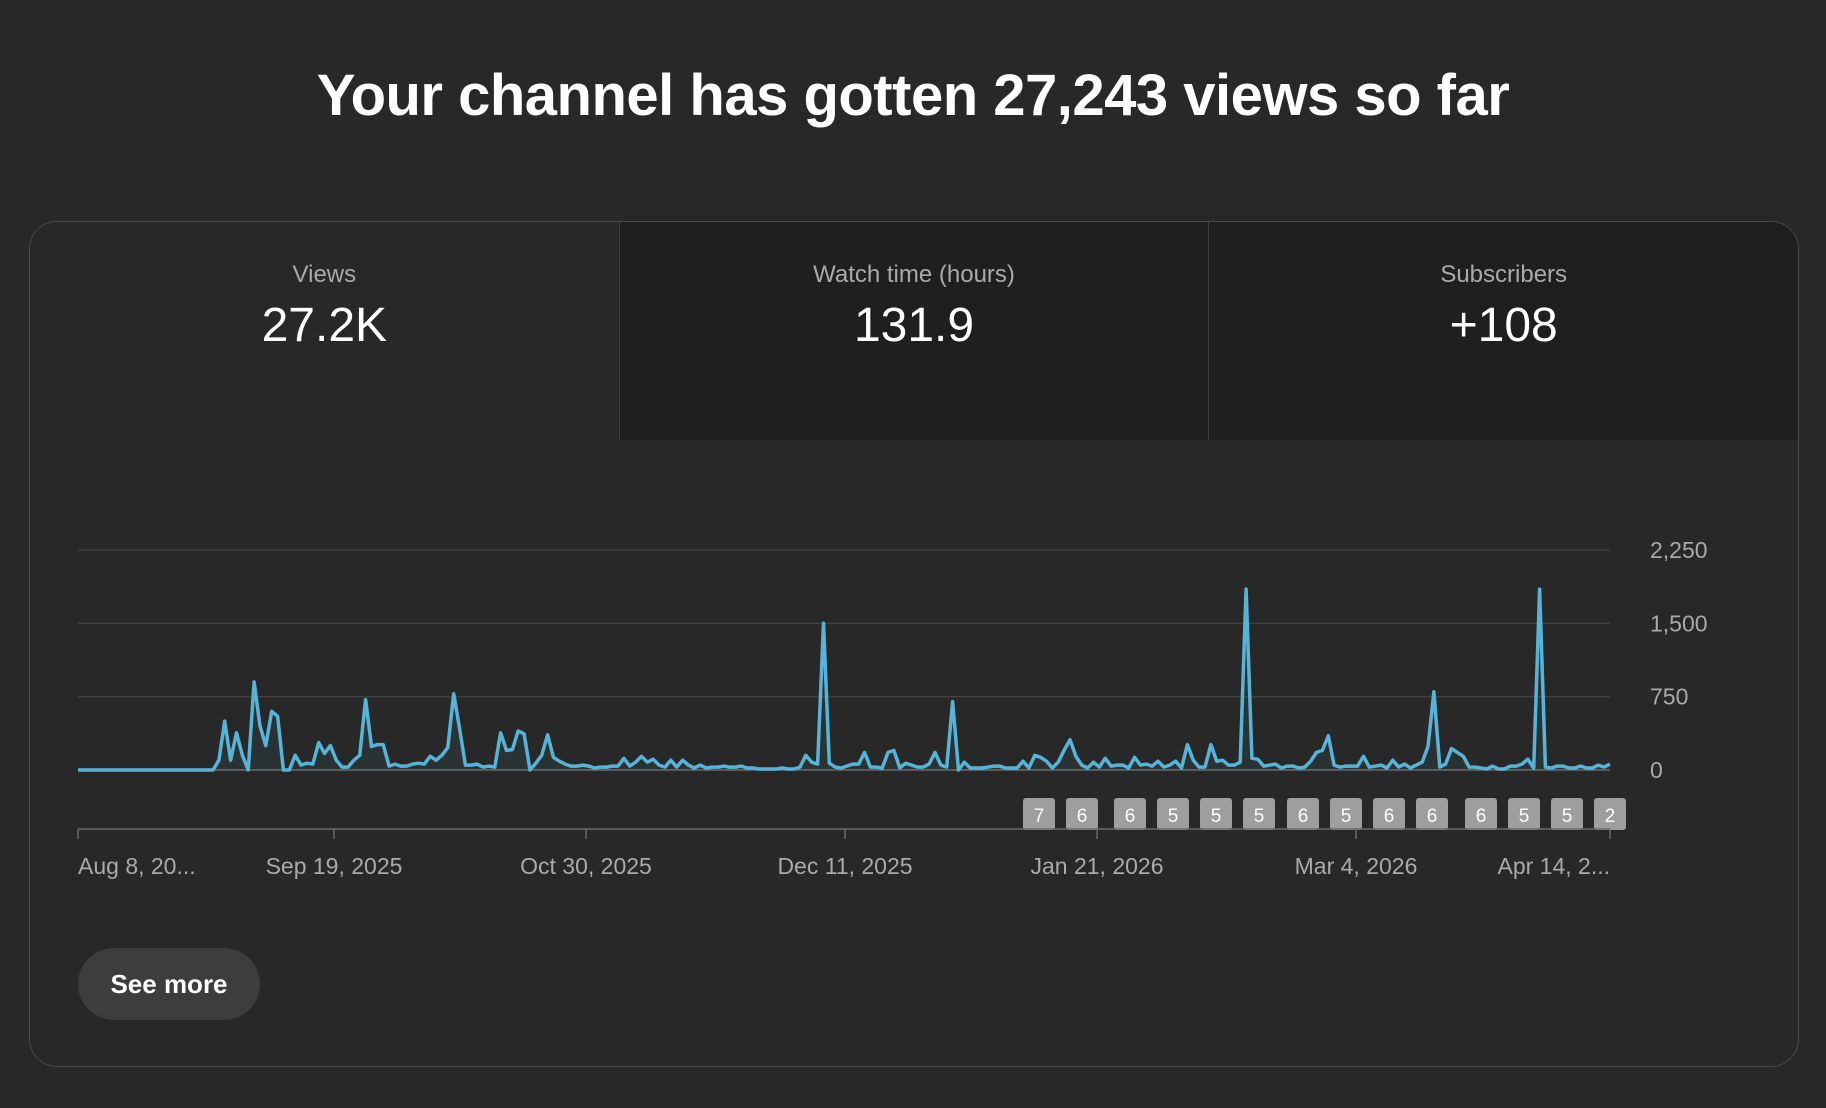 The width and height of the screenshot is (1826, 1108). I want to click on y-tick-label: 0, so click(1656, 770).